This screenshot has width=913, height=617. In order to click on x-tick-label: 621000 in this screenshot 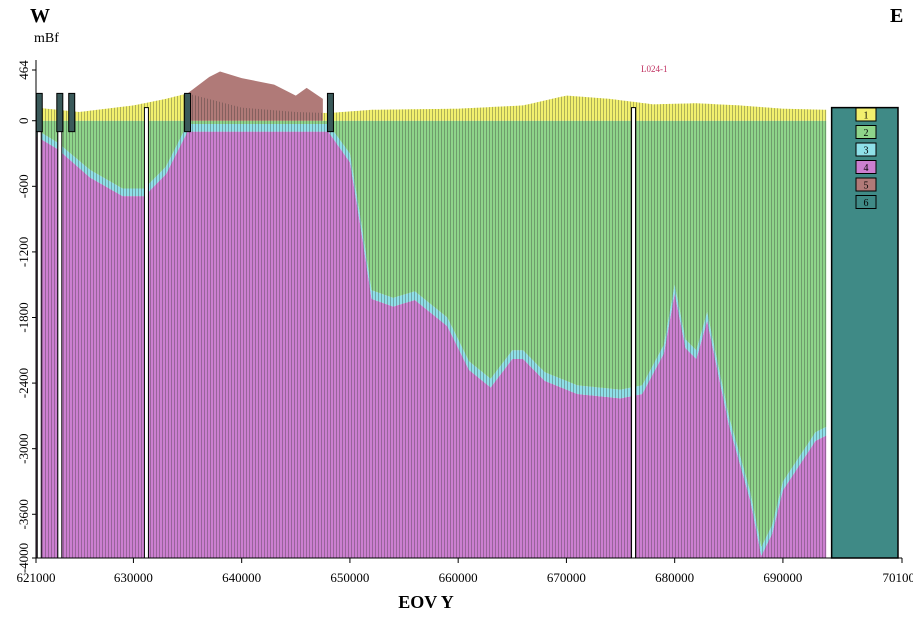, I will do `click(36, 577)`.